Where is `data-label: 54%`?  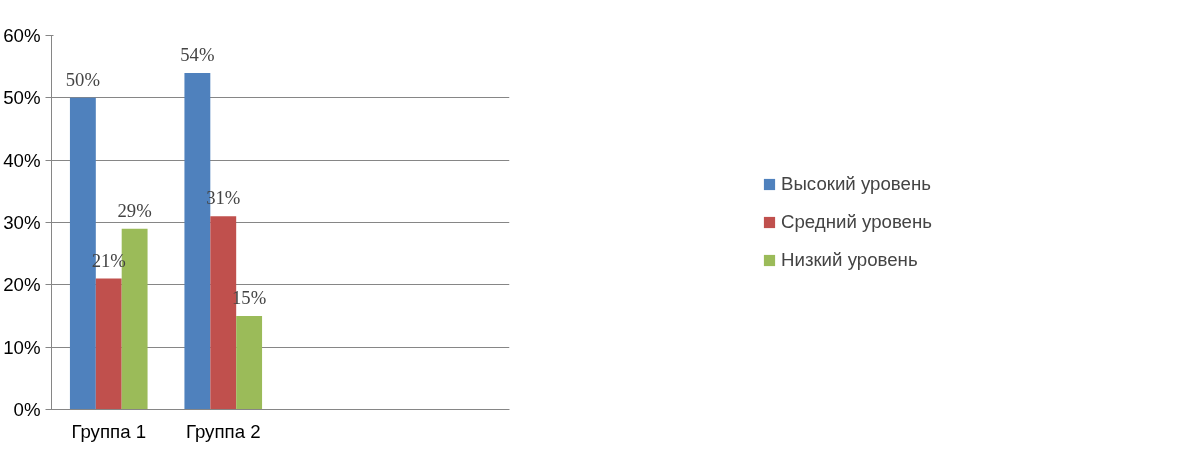
data-label: 54% is located at coordinates (197, 54).